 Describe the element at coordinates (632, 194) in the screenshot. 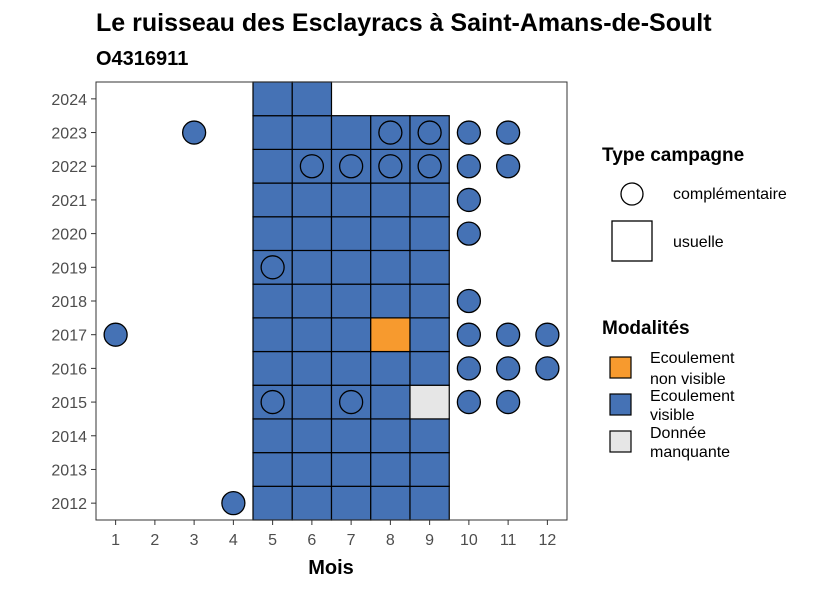

I see `legend-circle-key` at that location.